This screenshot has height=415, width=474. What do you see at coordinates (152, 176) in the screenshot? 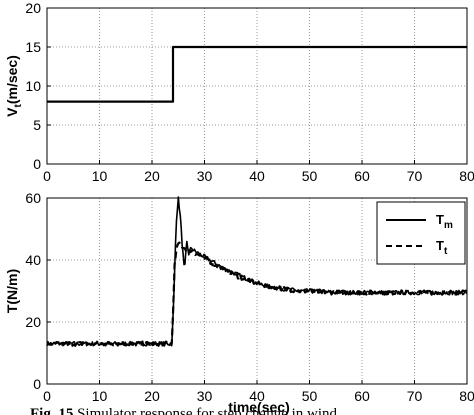
I see `speed-x-tick-label: 20` at bounding box center [152, 176].